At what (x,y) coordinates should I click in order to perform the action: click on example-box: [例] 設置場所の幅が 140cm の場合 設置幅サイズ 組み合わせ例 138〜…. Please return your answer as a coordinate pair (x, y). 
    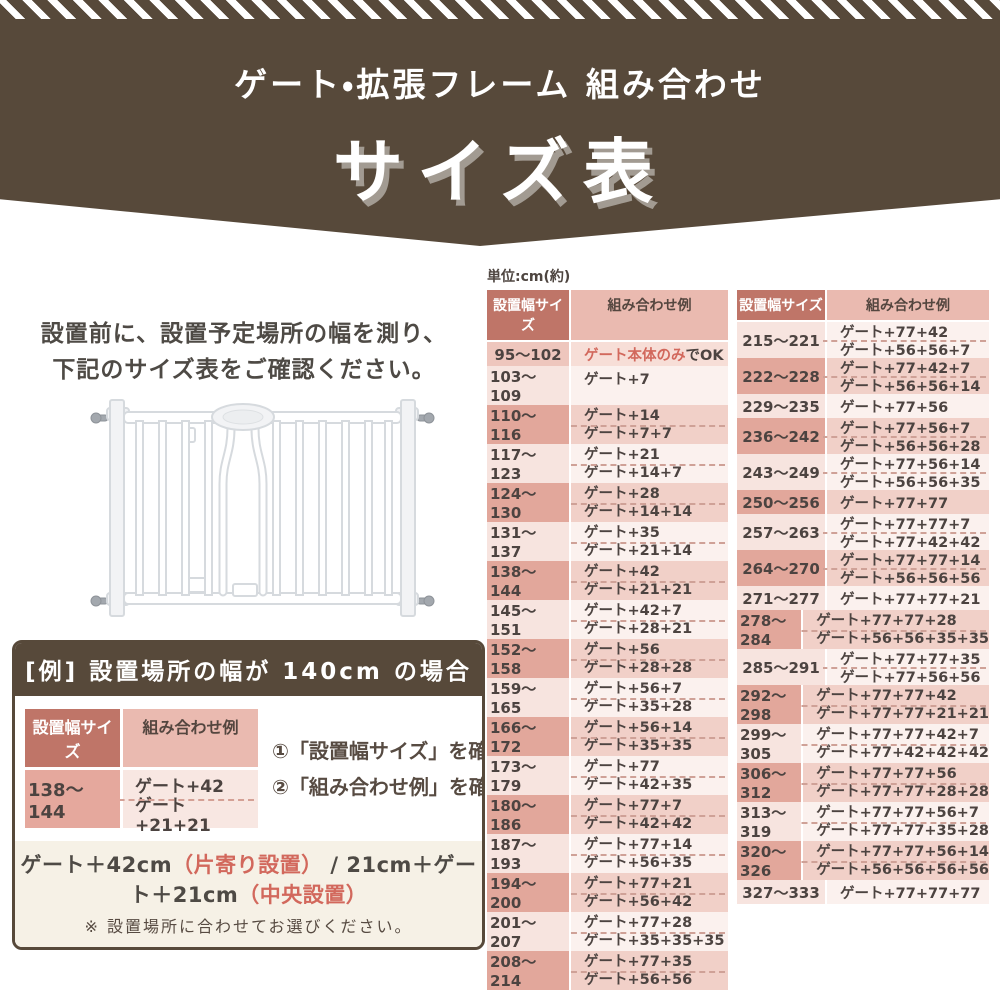
    Looking at the image, I should click on (248, 795).